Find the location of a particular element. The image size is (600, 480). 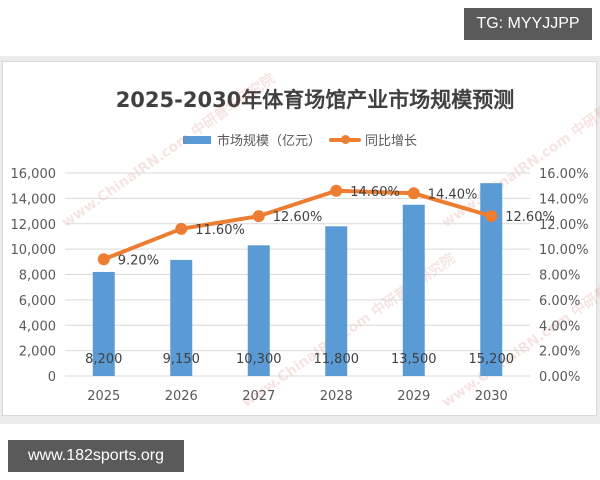

telegram-badge: TG: MYYJJPP is located at coordinates (528, 24).